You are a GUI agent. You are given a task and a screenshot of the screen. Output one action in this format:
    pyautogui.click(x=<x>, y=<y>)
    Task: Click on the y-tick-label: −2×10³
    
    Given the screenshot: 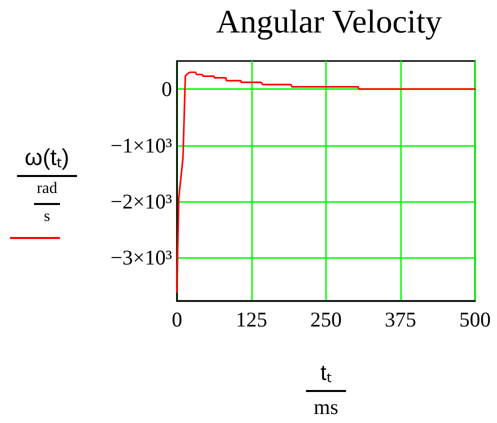 What is the action you would take?
    pyautogui.click(x=141, y=202)
    